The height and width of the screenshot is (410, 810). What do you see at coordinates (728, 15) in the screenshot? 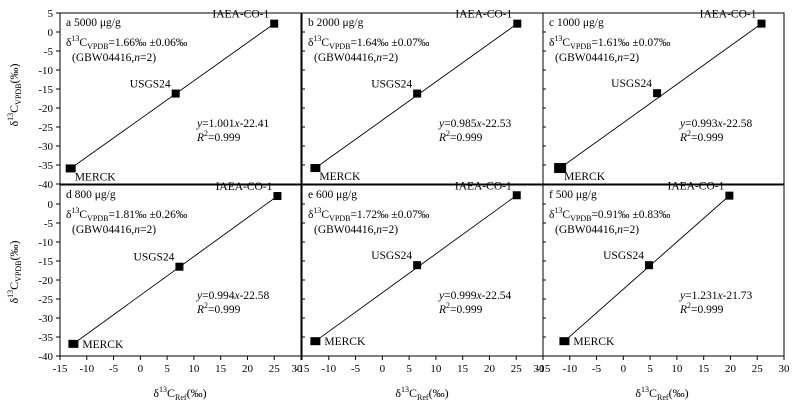
I see `point-label-c-iaea-co-1: IAEA-CO-1` at bounding box center [728, 15].